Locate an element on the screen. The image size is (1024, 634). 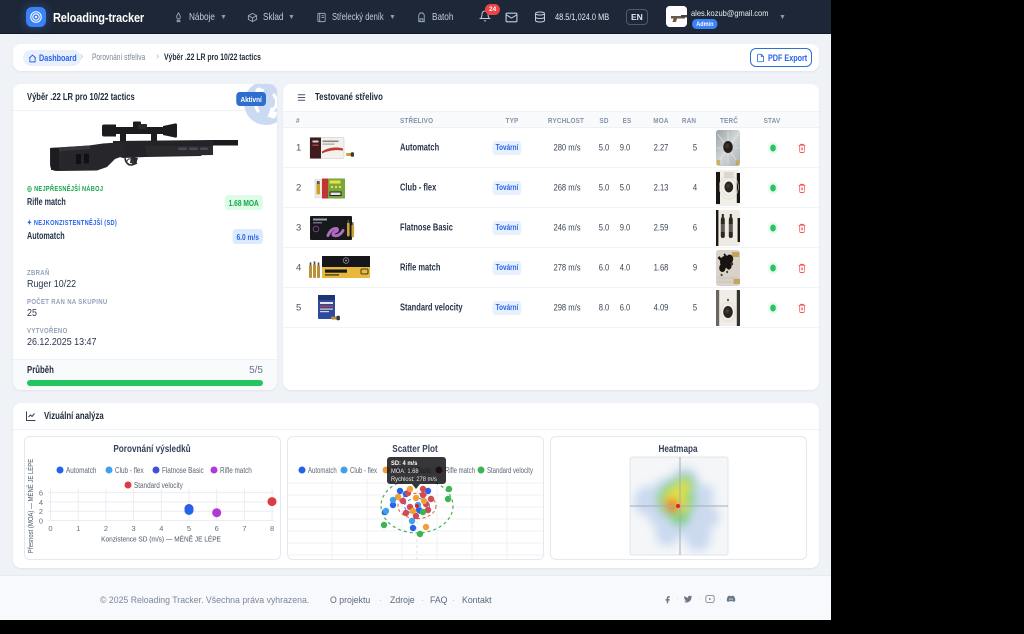
svg-text: Porovnání výsledků is located at coordinates (152, 448).